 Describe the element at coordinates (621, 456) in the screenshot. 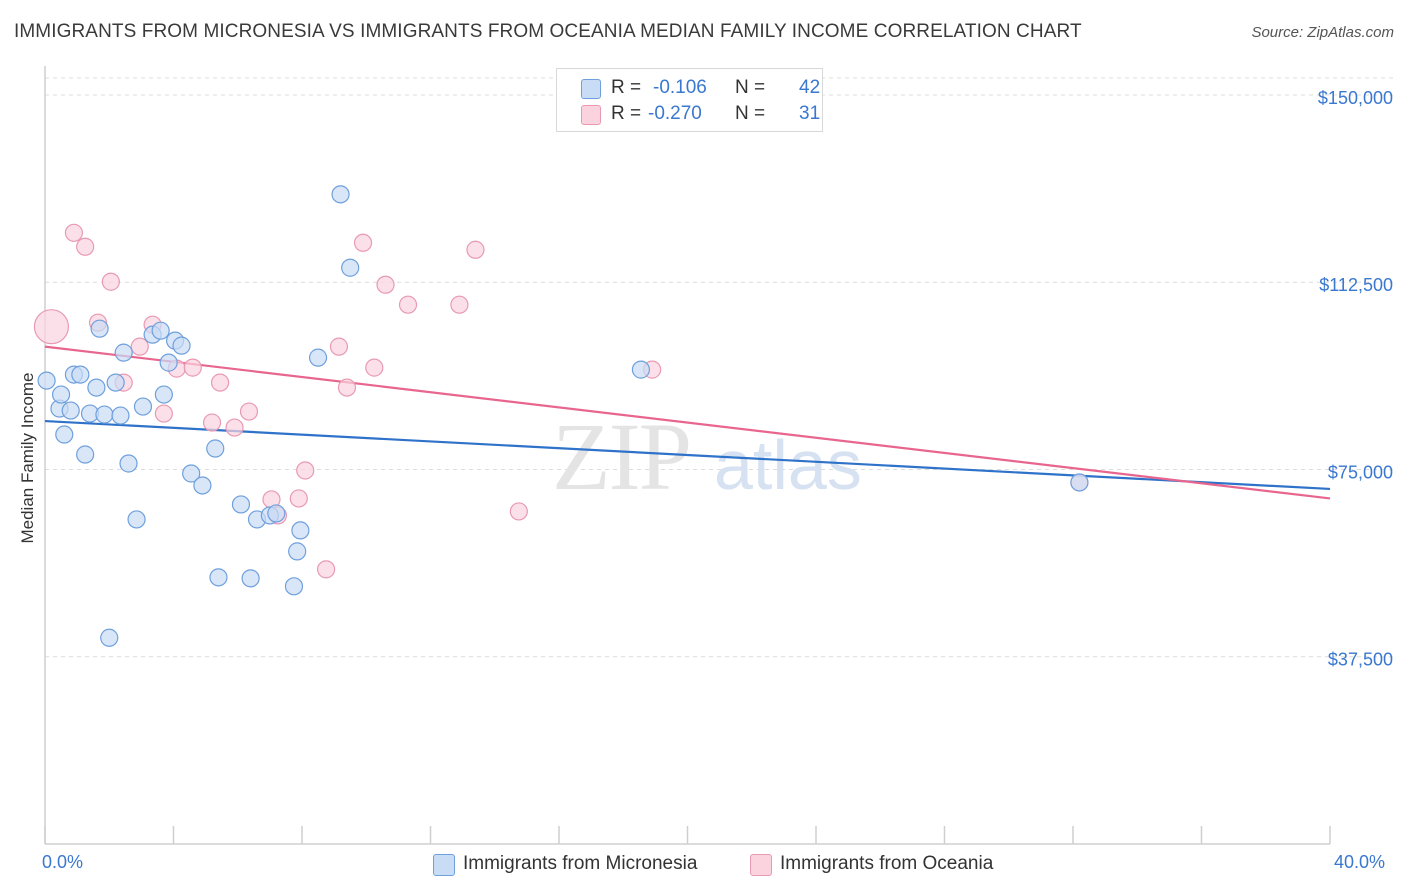

I see `watermark-zip: ZIP` at that location.